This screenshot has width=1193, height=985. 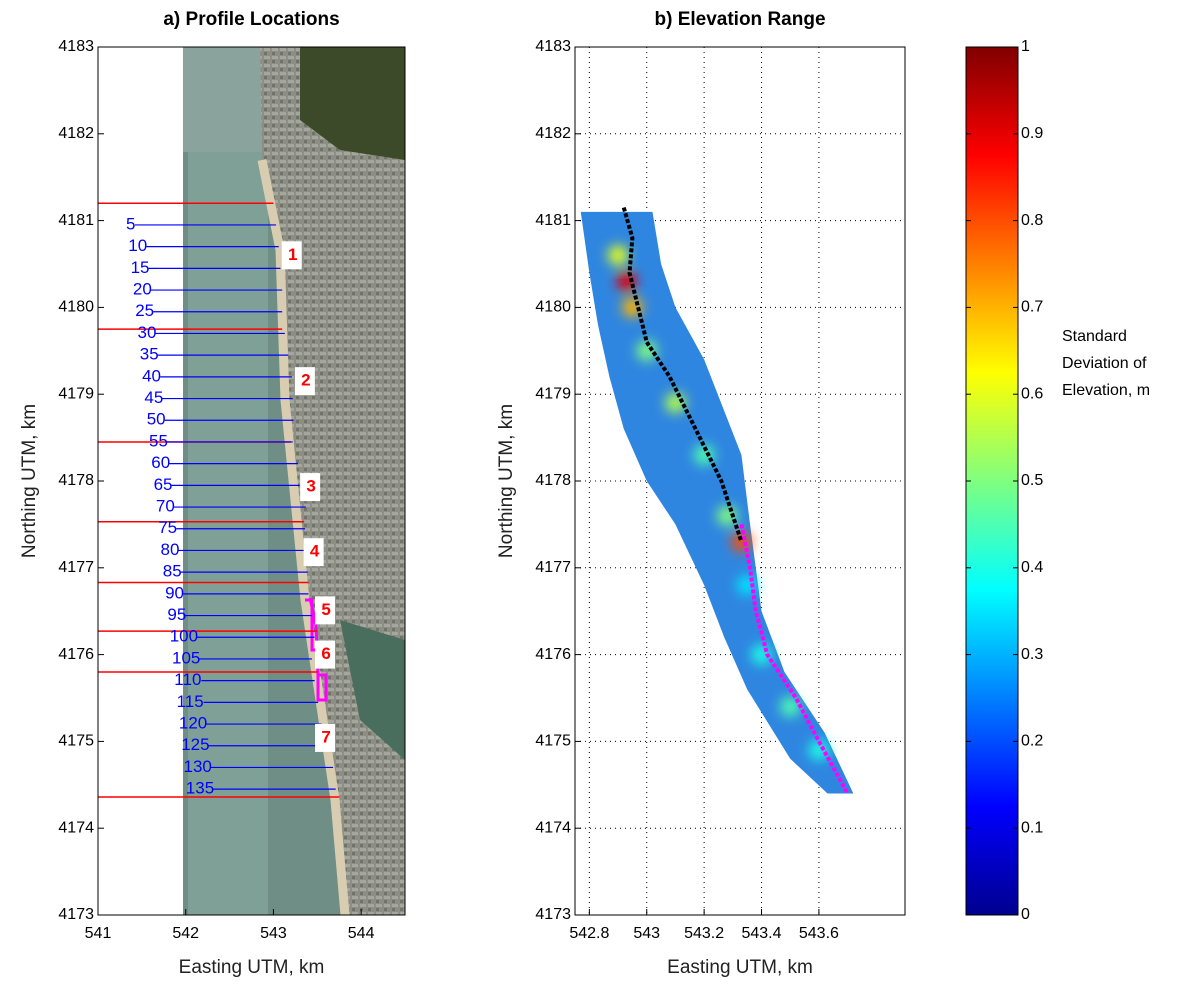 What do you see at coordinates (1032, 307) in the screenshot?
I see `colorbar-tick-label: 0.7` at bounding box center [1032, 307].